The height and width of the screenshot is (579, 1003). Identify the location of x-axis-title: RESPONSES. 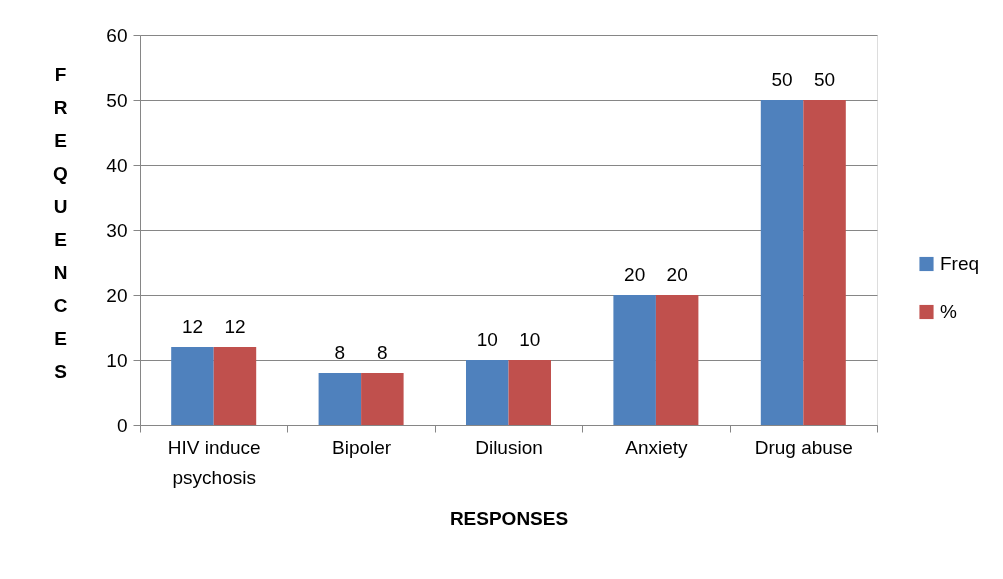
(509, 518).